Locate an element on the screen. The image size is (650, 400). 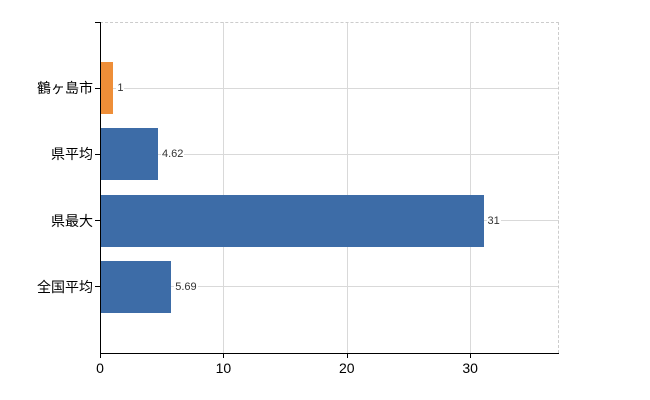
x-axis-line is located at coordinates (329, 353).